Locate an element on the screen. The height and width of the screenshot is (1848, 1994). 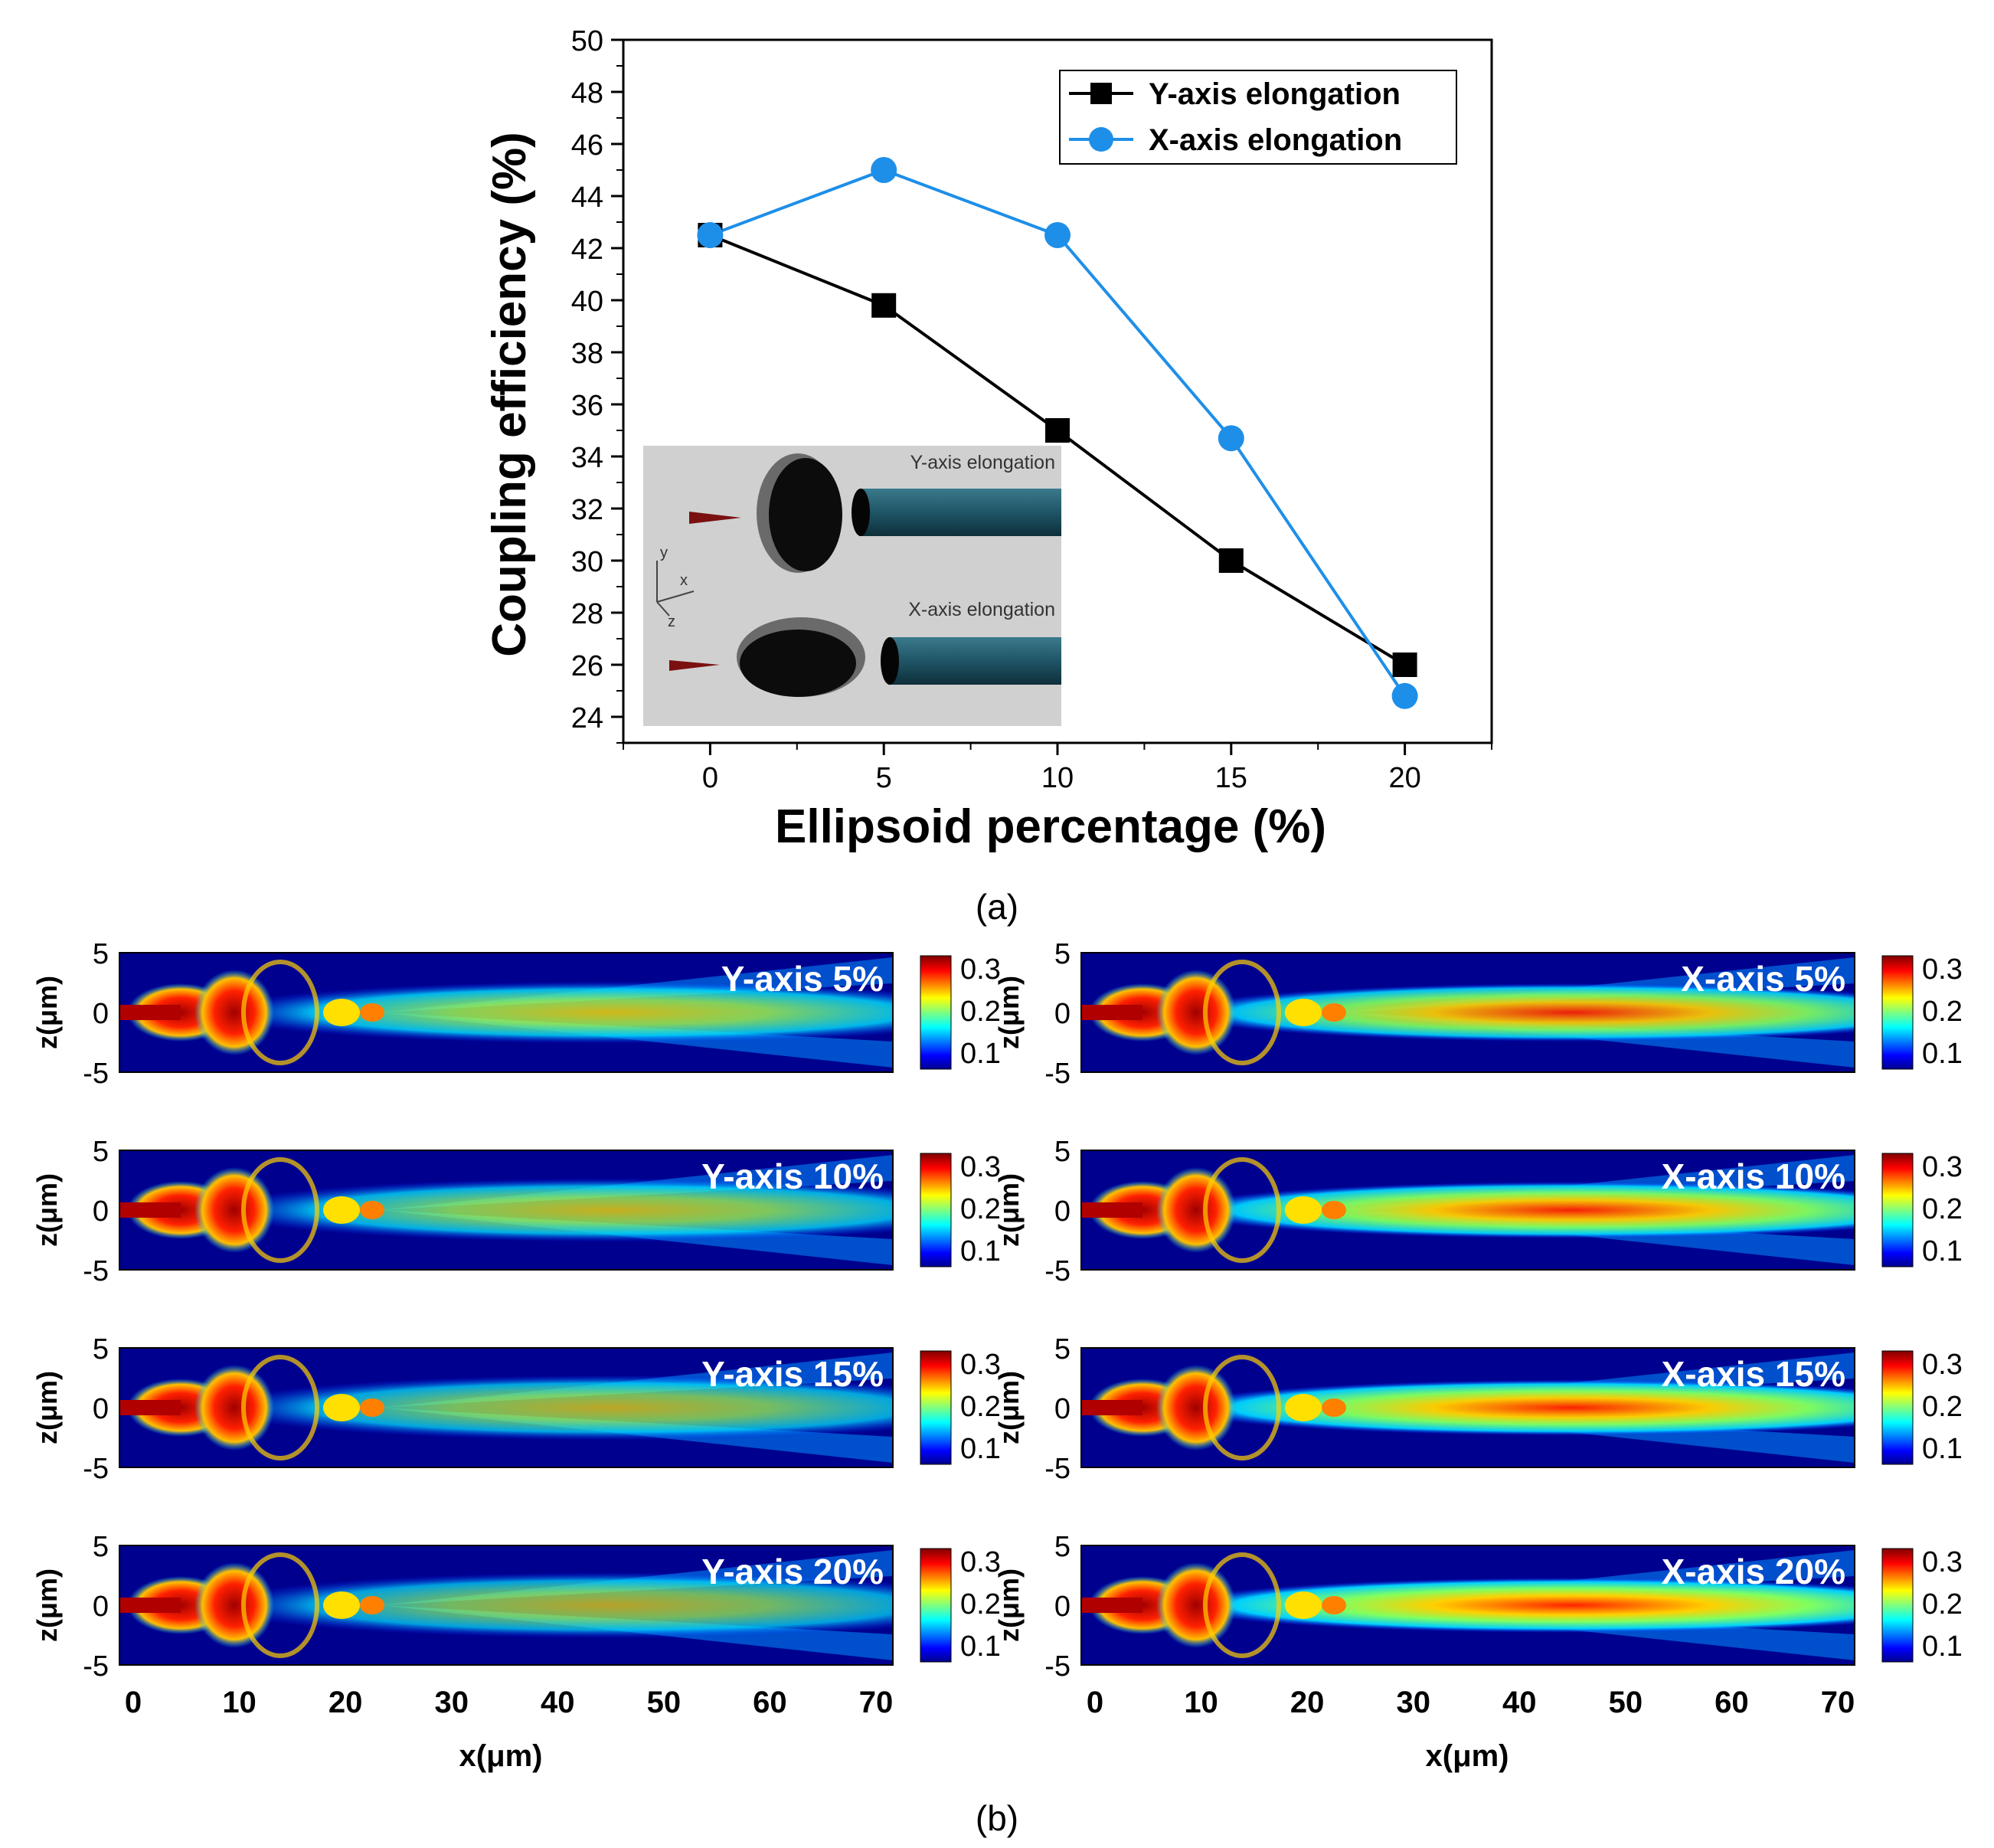
x-tick-label: 60 is located at coordinates (1732, 1702).